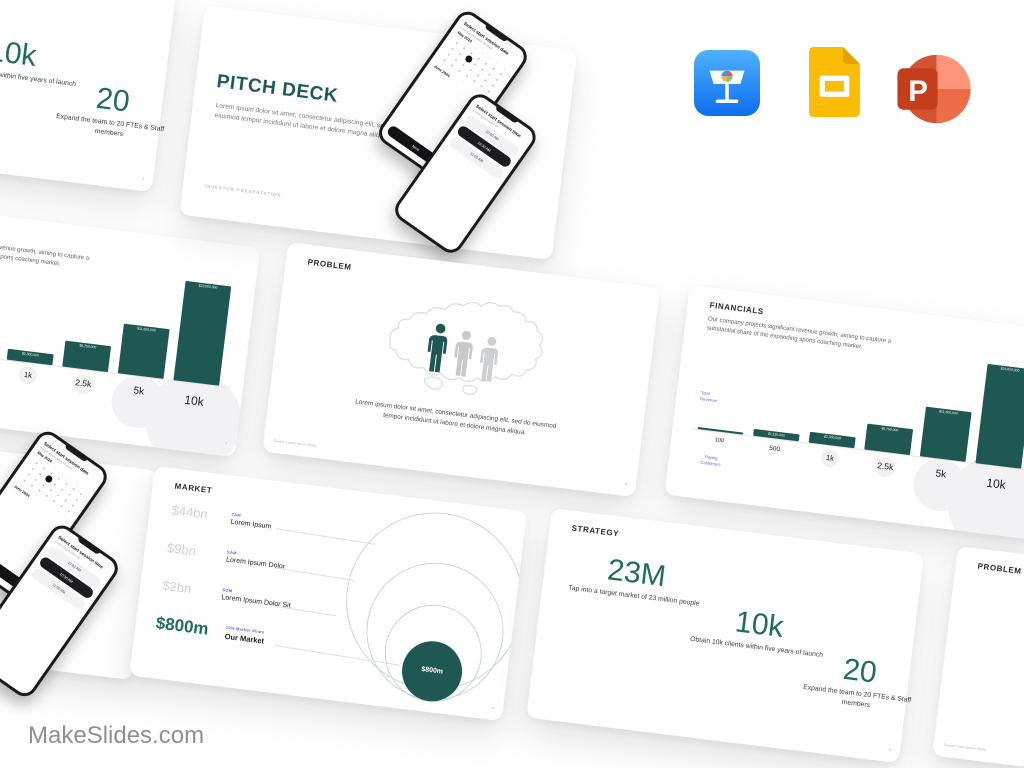 Image resolution: width=1024 pixels, height=768 pixels. What do you see at coordinates (251, 524) in the screenshot?
I see `market-label: Lorem Ipsum` at bounding box center [251, 524].